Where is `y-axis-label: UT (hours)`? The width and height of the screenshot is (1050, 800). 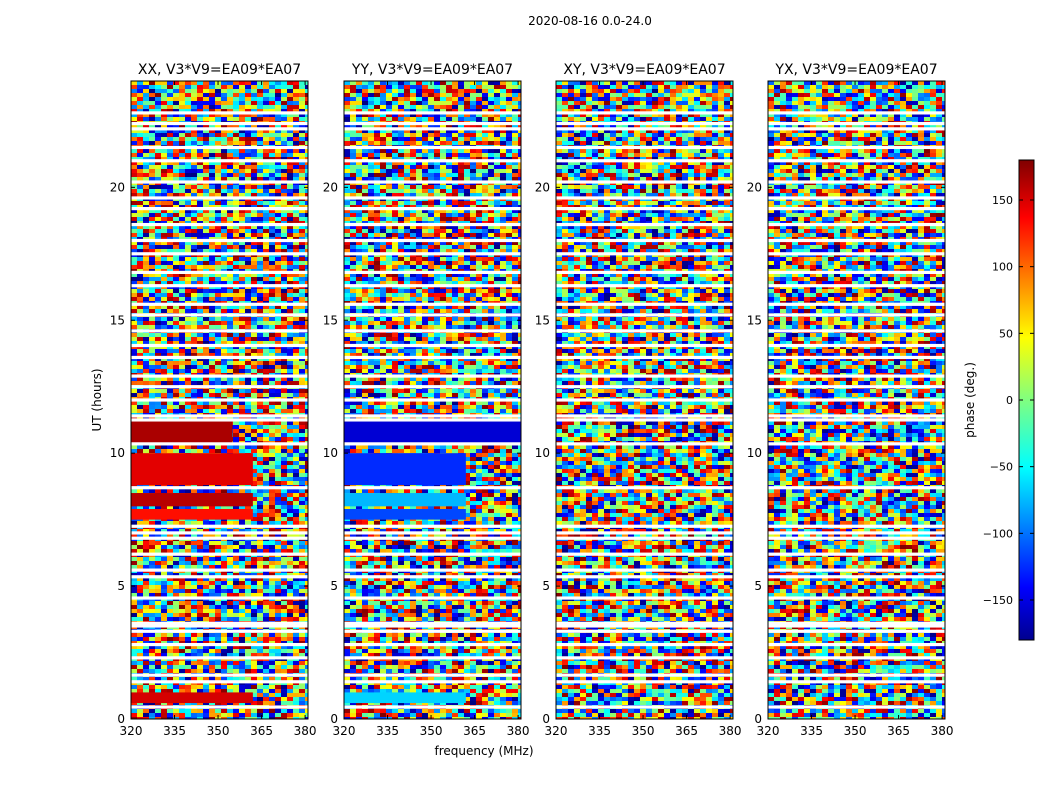 y-axis-label: UT (hours) is located at coordinates (97, 399).